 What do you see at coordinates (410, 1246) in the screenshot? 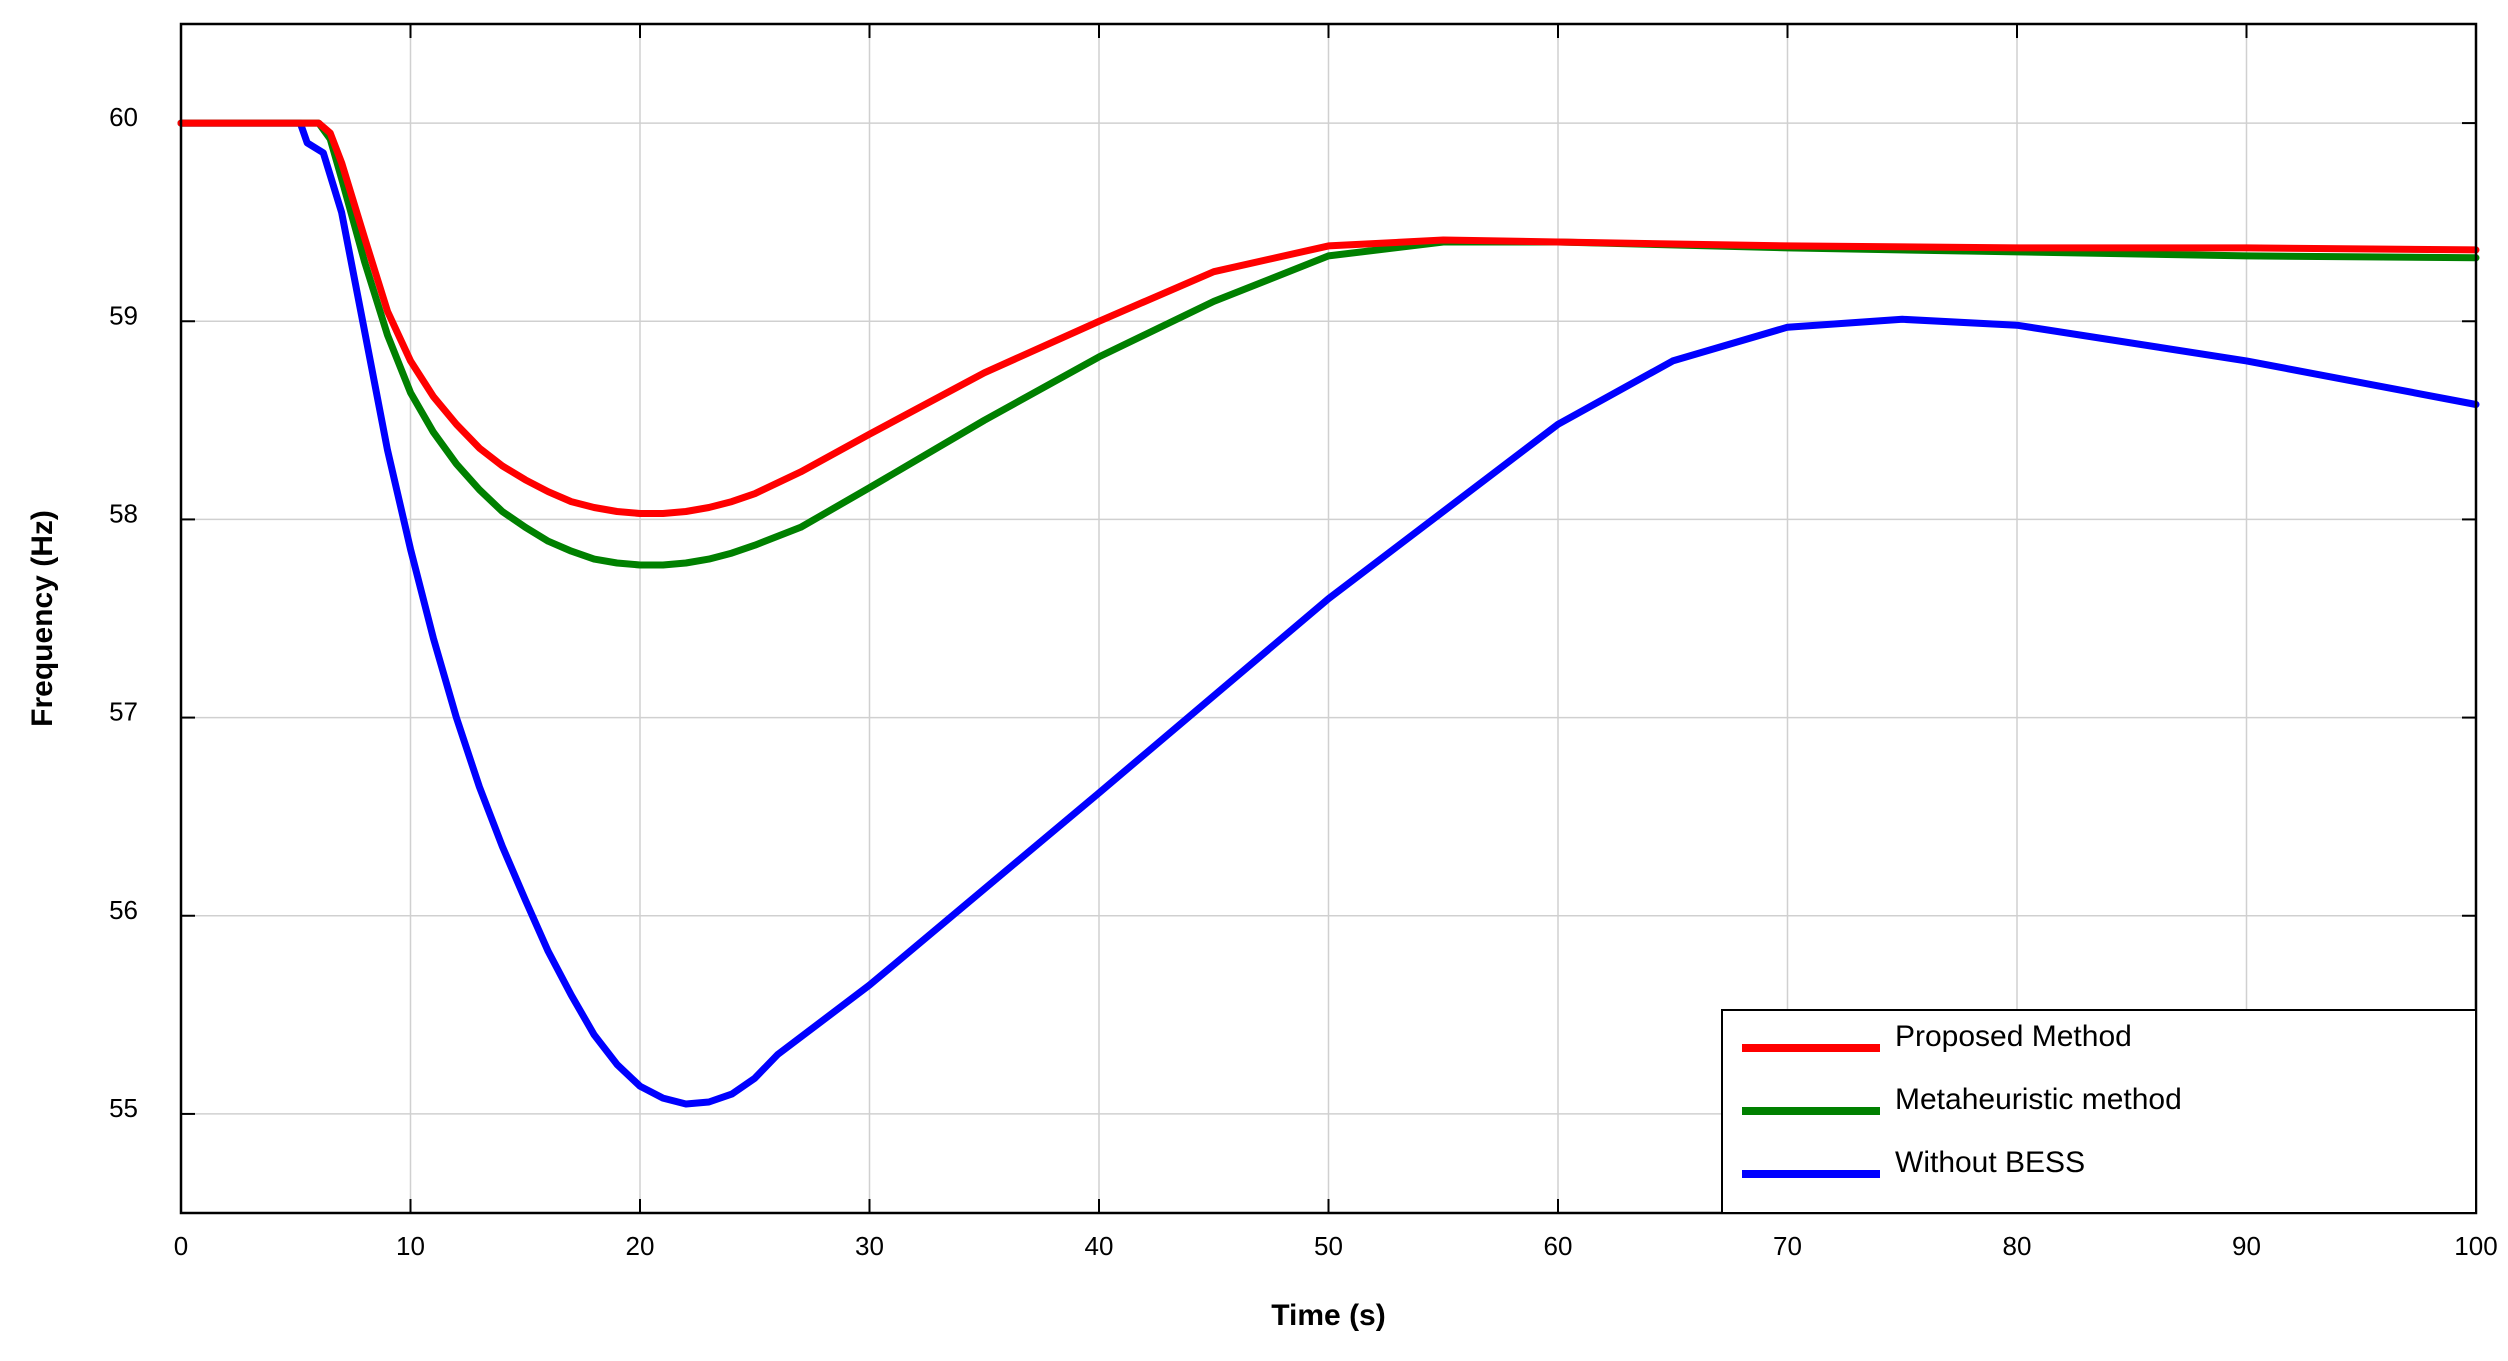
I see `x-tick-label: 10` at bounding box center [410, 1246].